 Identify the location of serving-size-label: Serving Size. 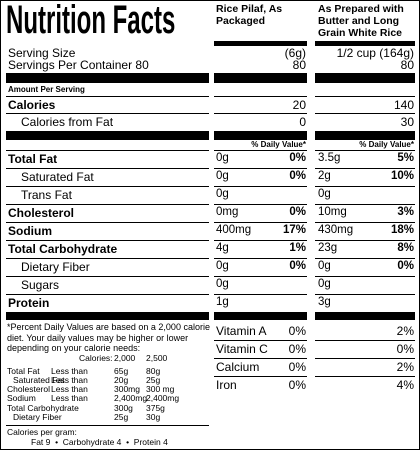
(42, 53).